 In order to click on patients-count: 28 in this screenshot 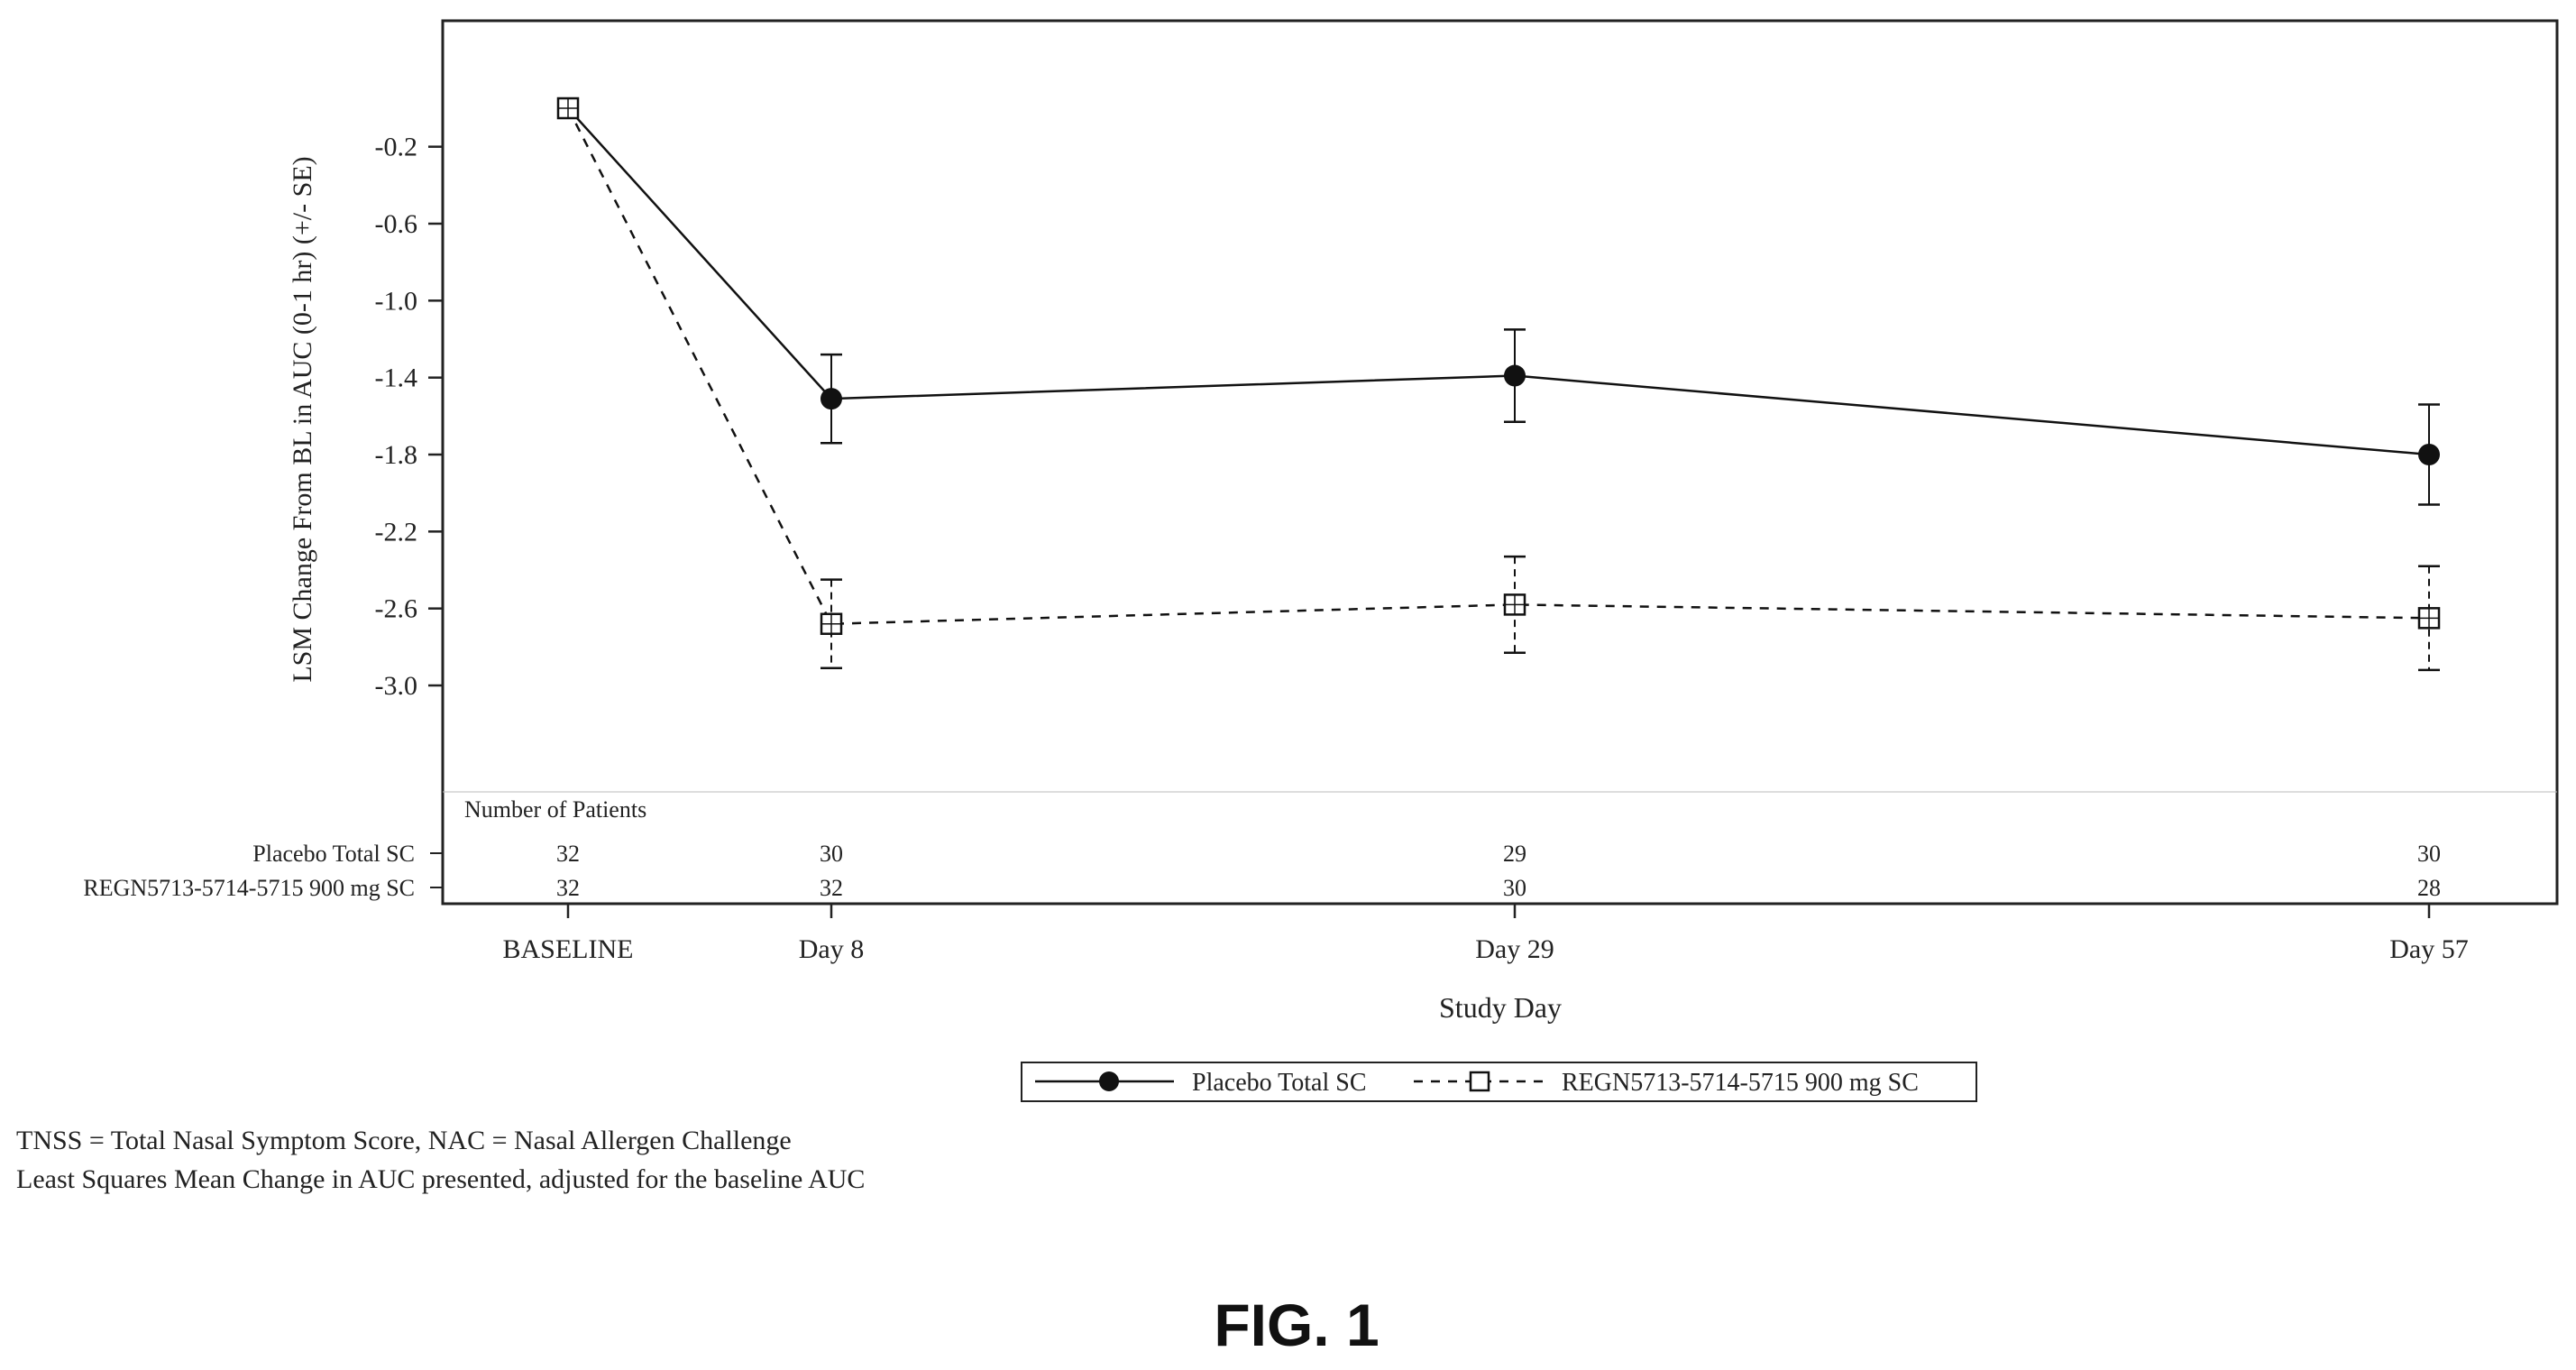, I will do `click(2429, 888)`.